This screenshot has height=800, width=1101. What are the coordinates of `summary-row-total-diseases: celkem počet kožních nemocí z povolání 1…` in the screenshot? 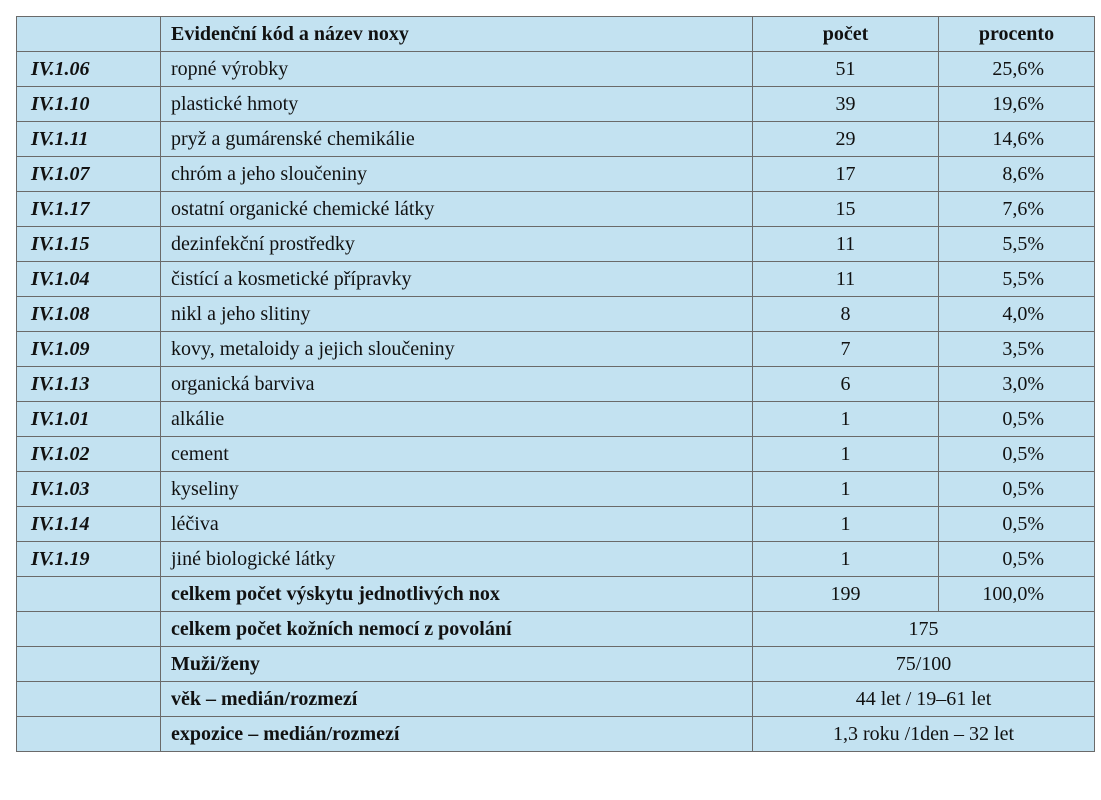 It's located at (555, 629).